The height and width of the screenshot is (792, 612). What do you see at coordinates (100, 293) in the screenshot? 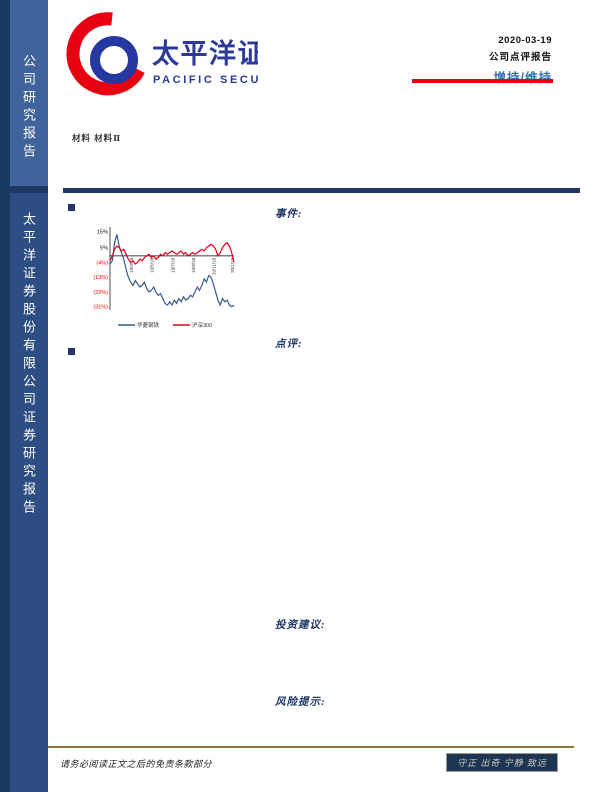
I see `svg-text: (22%)` at bounding box center [100, 293].